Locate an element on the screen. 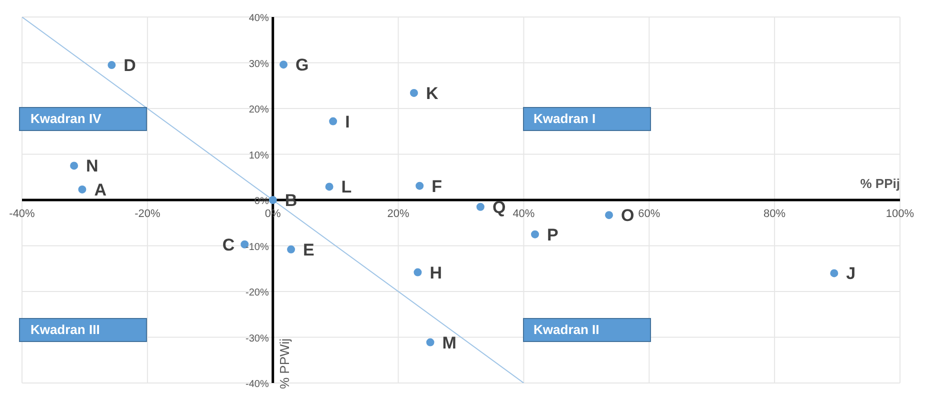 This screenshot has height=403, width=941. y-tick-label: -20% is located at coordinates (257, 293).